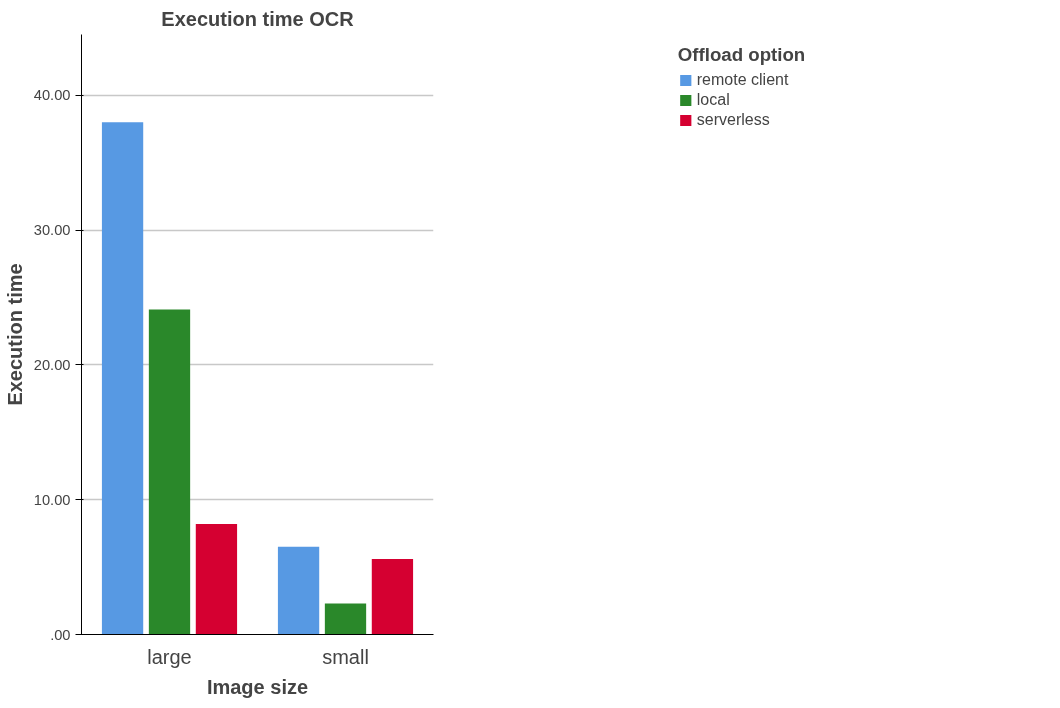  Describe the element at coordinates (742, 80) in the screenshot. I see `legend-label: remote client` at that location.